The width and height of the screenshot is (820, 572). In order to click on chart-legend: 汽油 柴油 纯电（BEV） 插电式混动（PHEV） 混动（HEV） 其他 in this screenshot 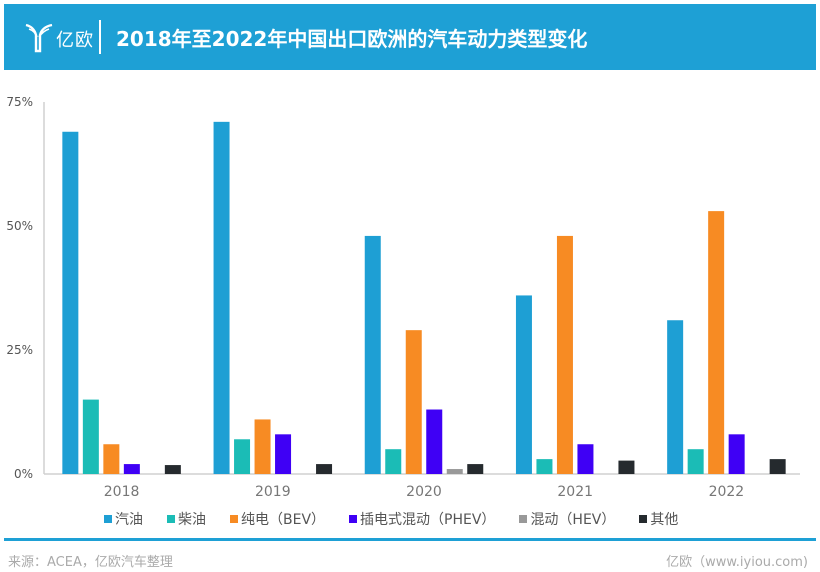, I will do `click(403, 519)`.